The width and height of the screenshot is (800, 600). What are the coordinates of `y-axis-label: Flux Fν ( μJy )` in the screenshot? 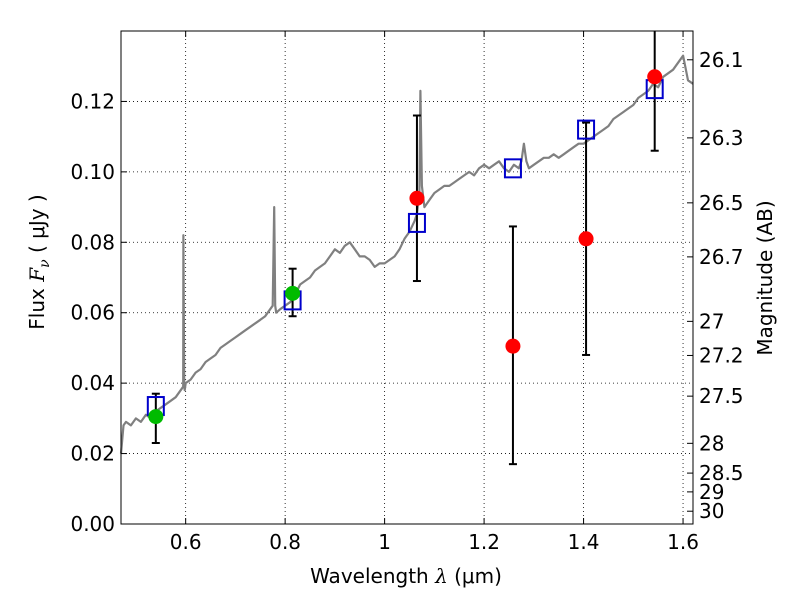 It's located at (39, 261).